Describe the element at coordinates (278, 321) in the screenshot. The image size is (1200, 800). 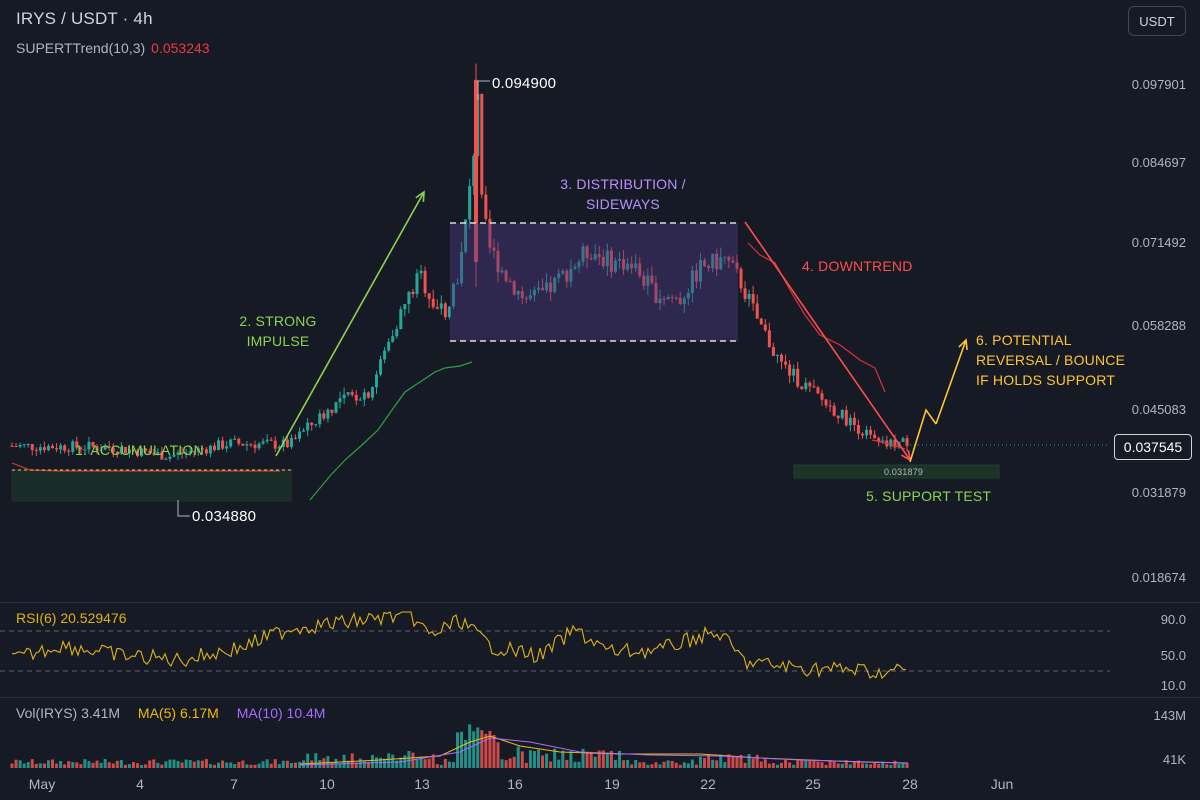
I see `phase2-line1: 2. STRONG` at that location.